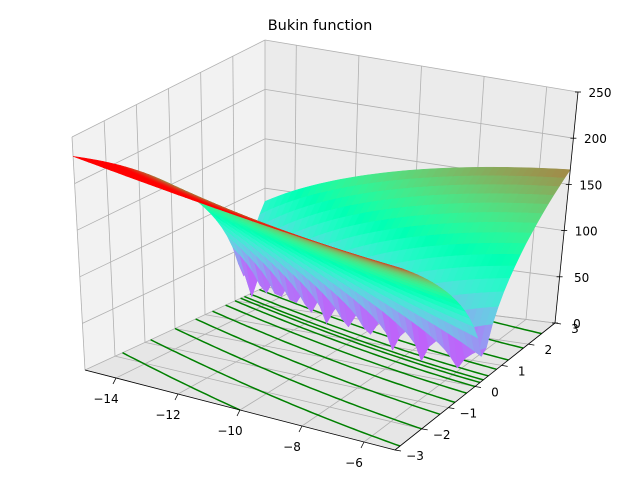  What do you see at coordinates (549, 350) in the screenshot?
I see `y-tick-label: 2` at bounding box center [549, 350].